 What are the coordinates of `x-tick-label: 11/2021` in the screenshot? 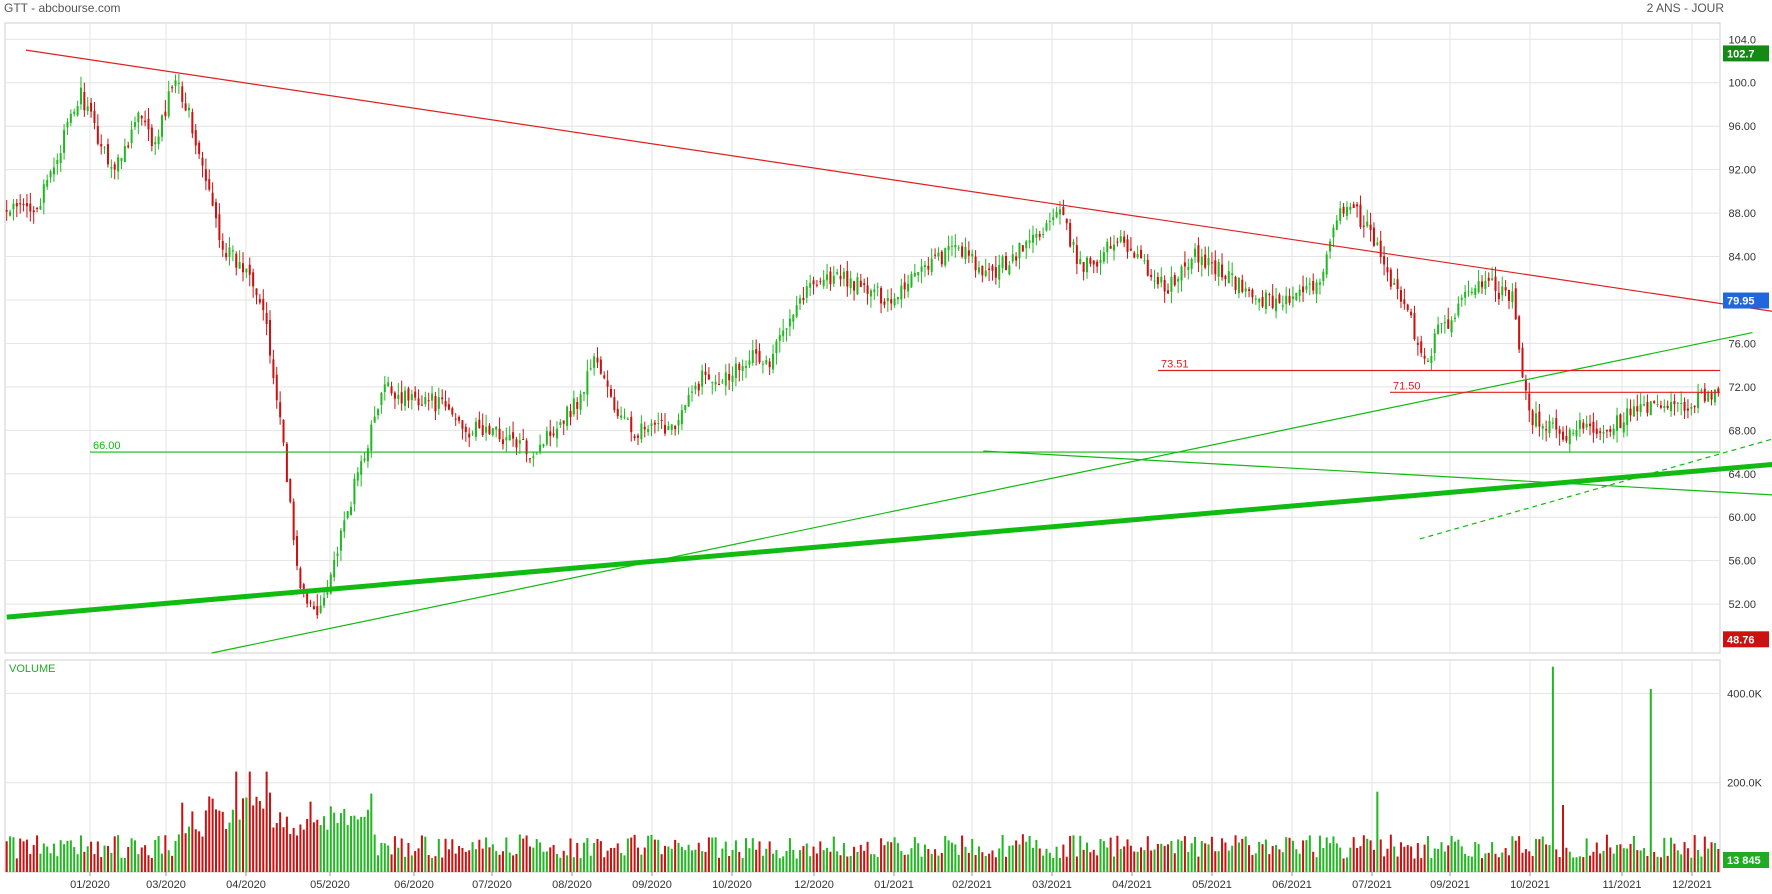 It's located at (1622, 885).